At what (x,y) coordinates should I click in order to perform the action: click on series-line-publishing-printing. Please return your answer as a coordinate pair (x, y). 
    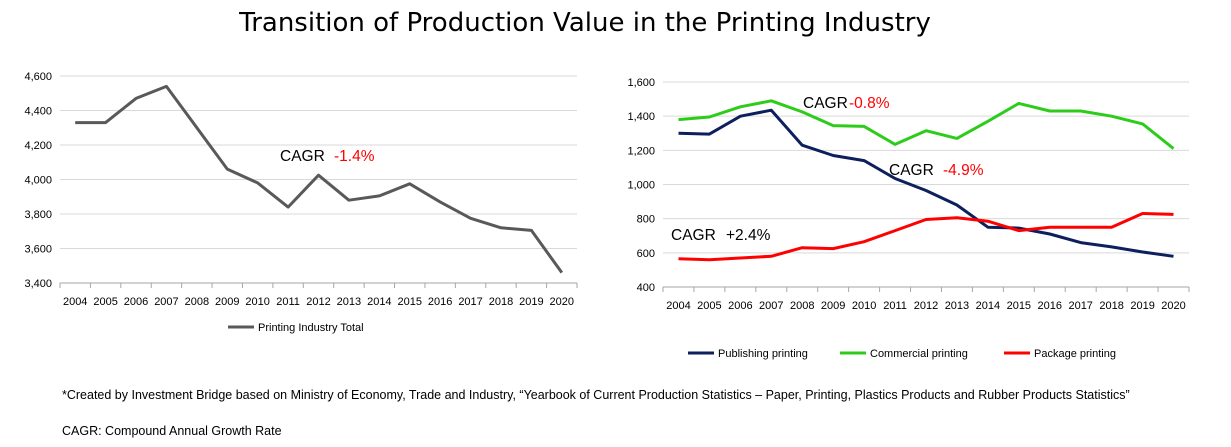
    Looking at the image, I should click on (926, 183).